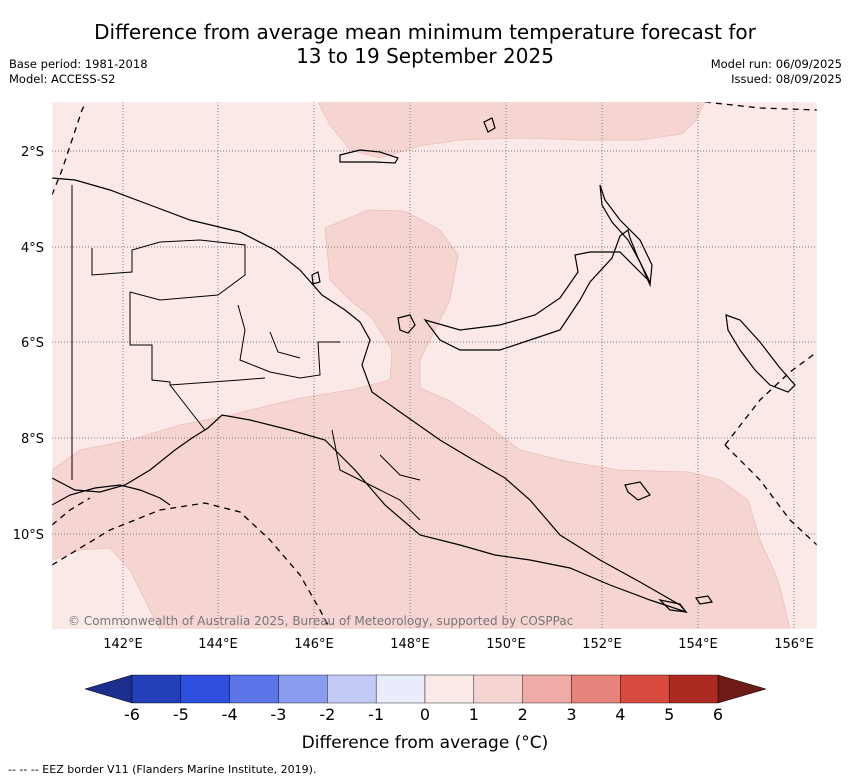 Image resolution: width=850 pixels, height=781 pixels. Describe the element at coordinates (108, 689) in the screenshot. I see `colorbar-extend-left` at that location.